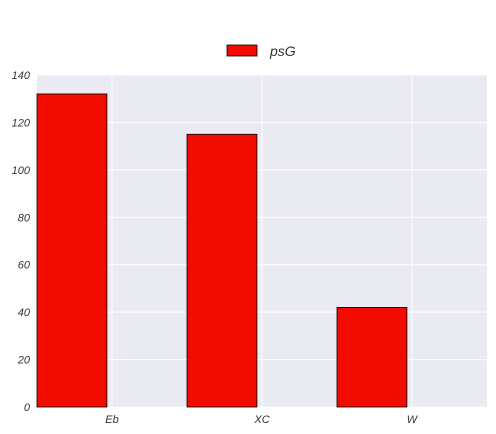 The height and width of the screenshot is (434, 496). I want to click on bar-eb, so click(72, 250).